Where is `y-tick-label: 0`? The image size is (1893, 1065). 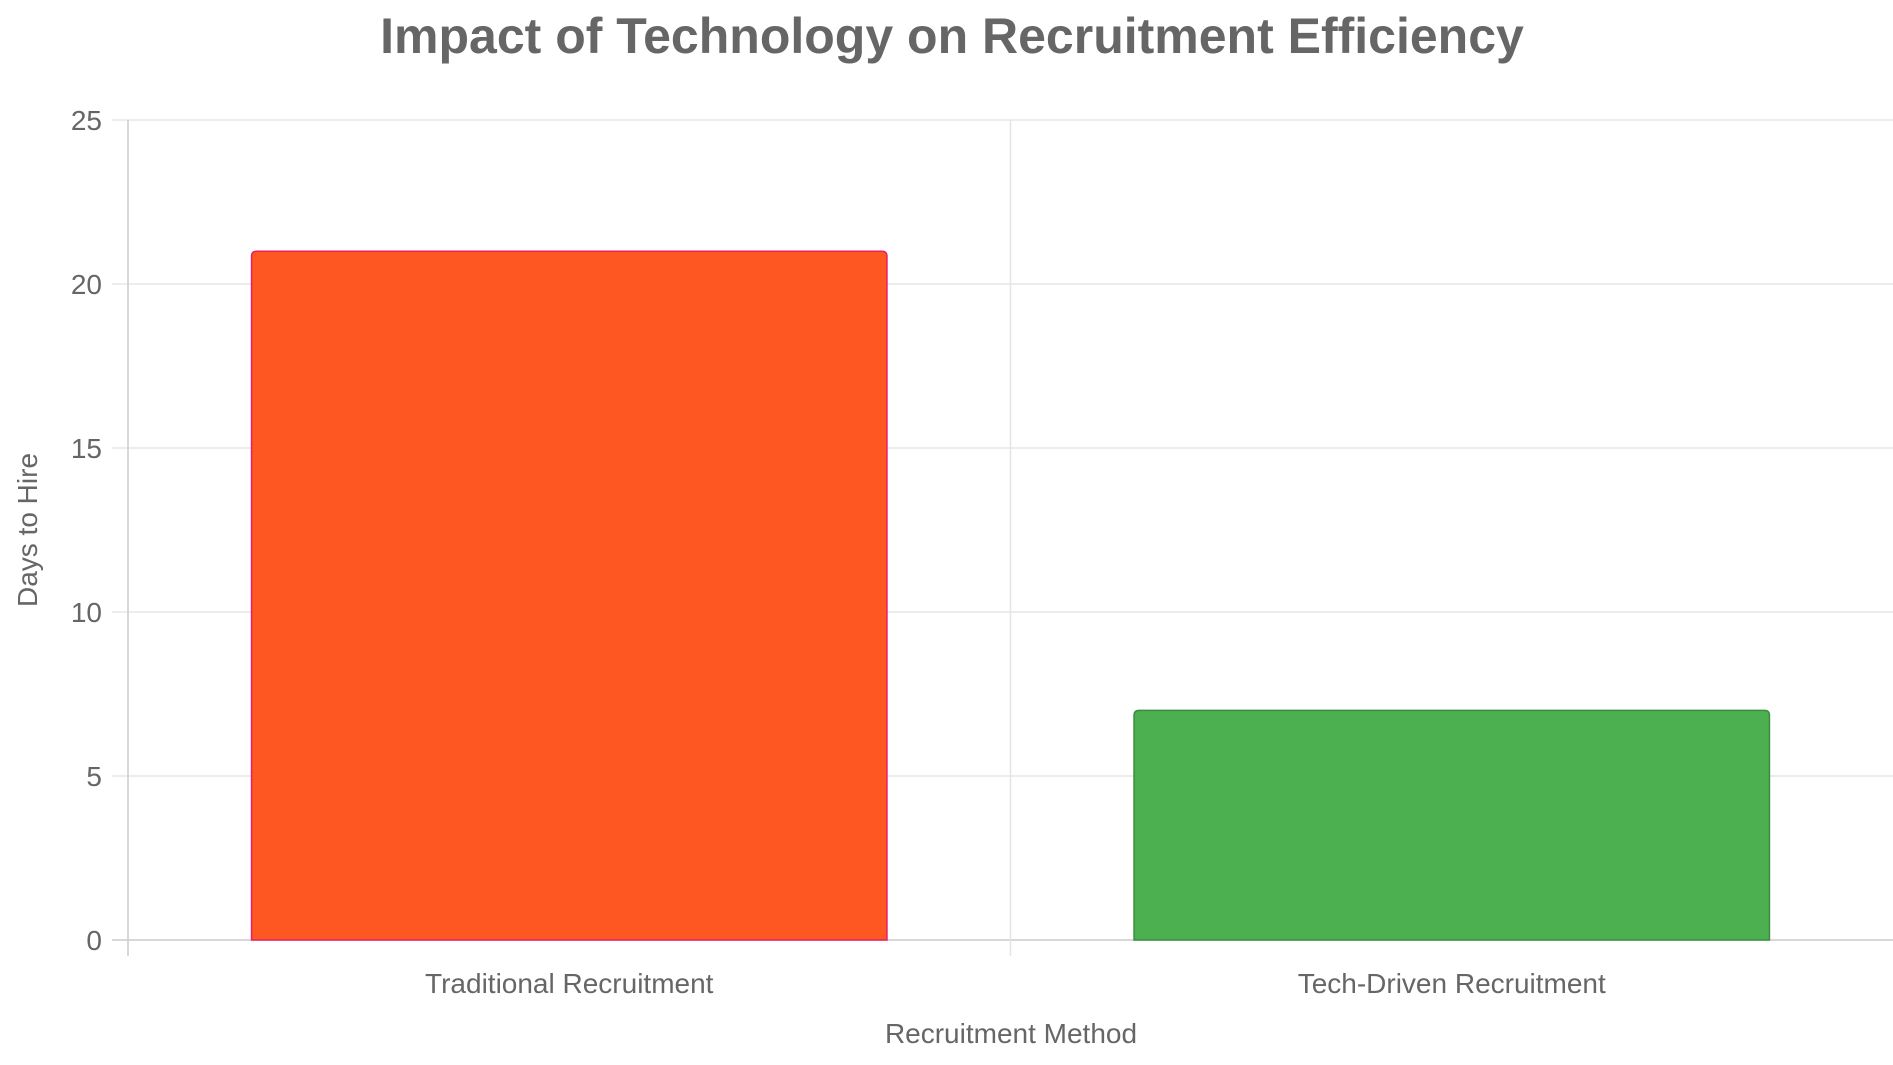
y-tick-label: 0 is located at coordinates (94, 940).